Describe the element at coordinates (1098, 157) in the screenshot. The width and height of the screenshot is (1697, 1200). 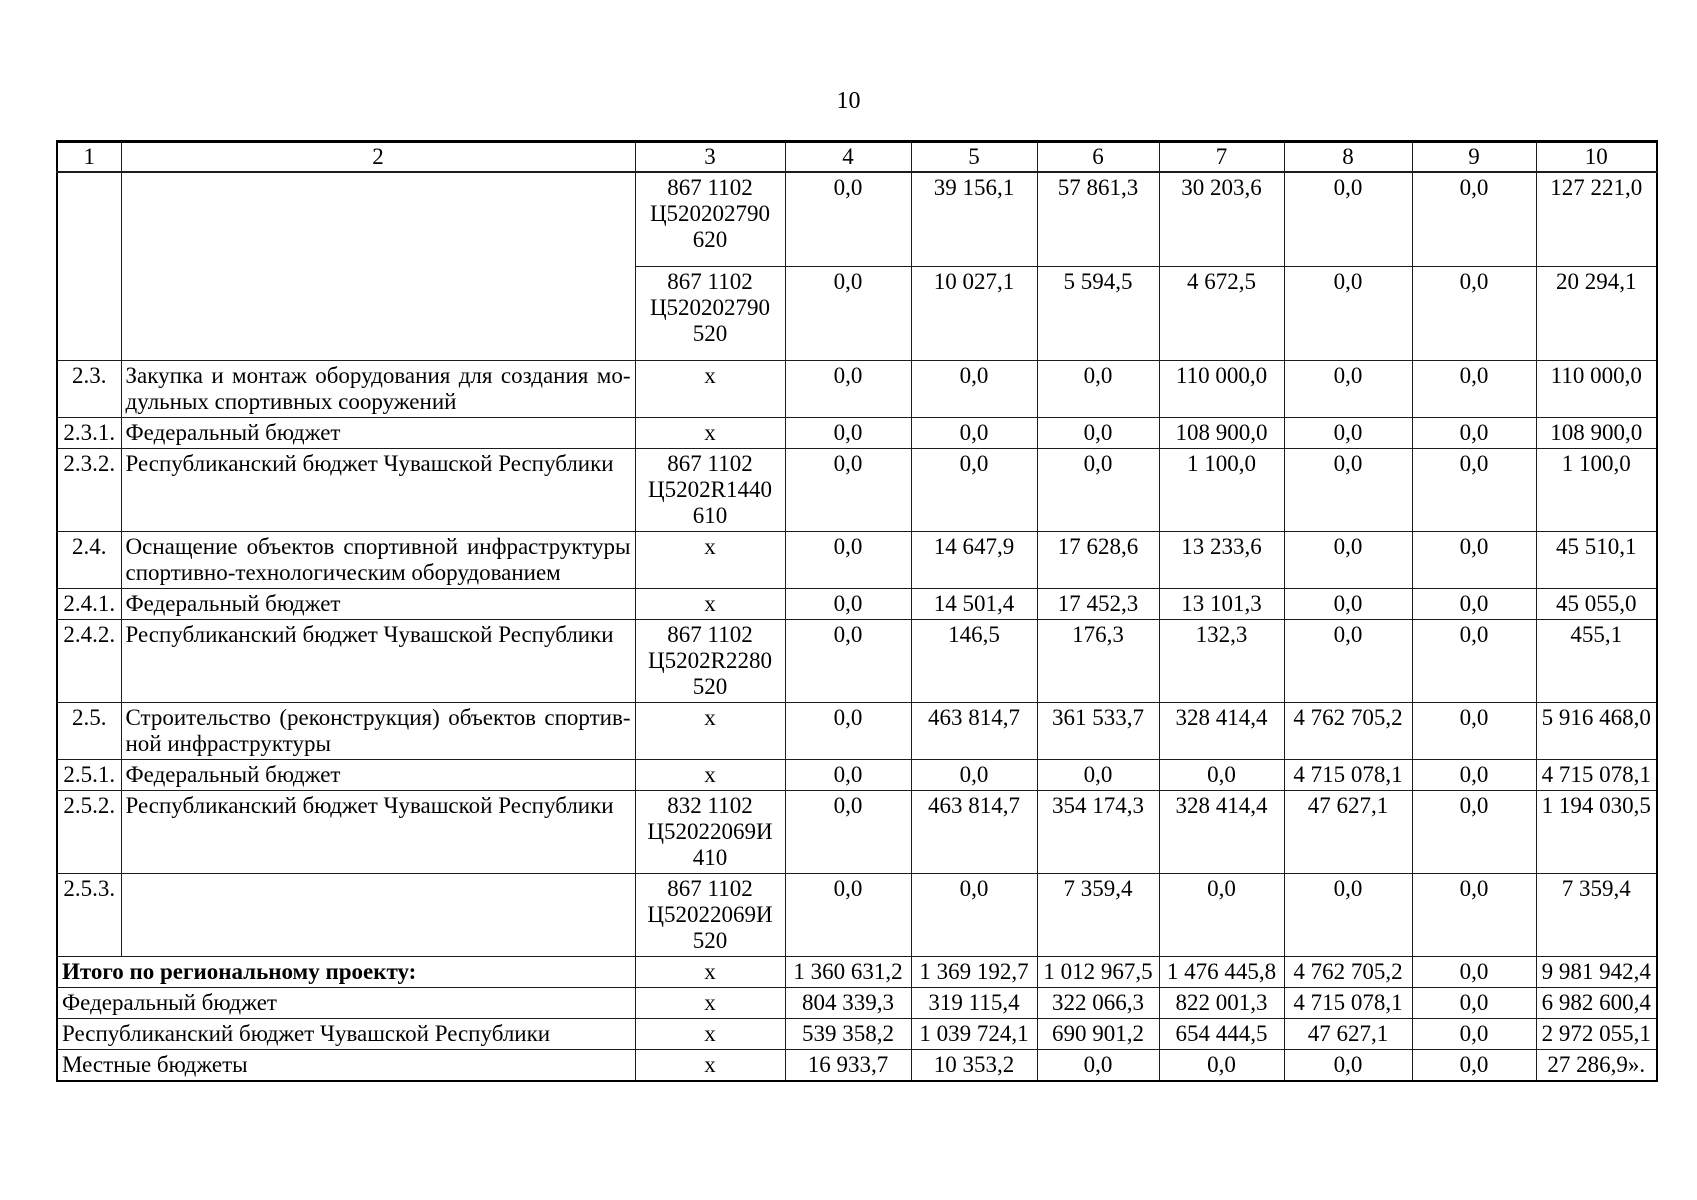
I see `column-header-6: 6` at that location.